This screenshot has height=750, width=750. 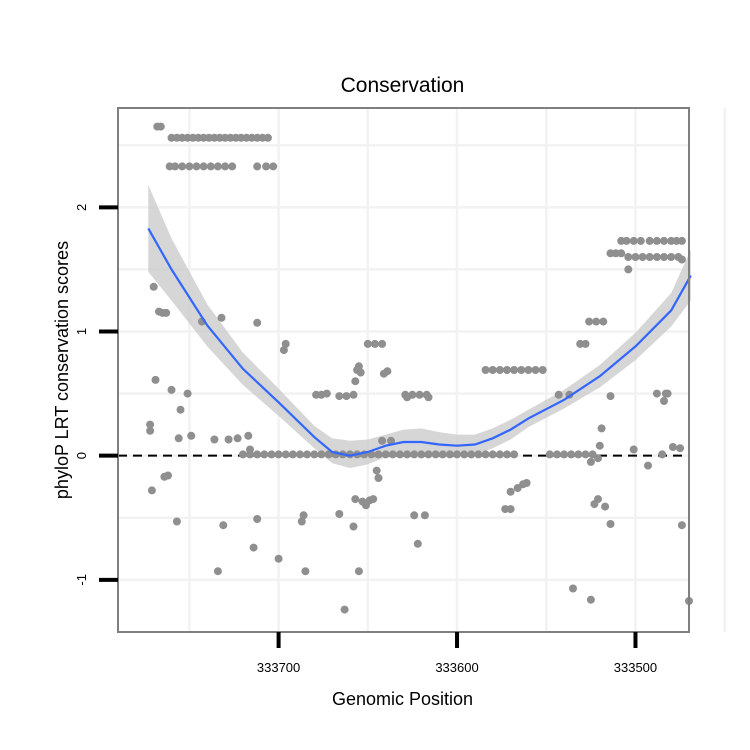 I want to click on x-tick-label: 333700, so click(x=278, y=667).